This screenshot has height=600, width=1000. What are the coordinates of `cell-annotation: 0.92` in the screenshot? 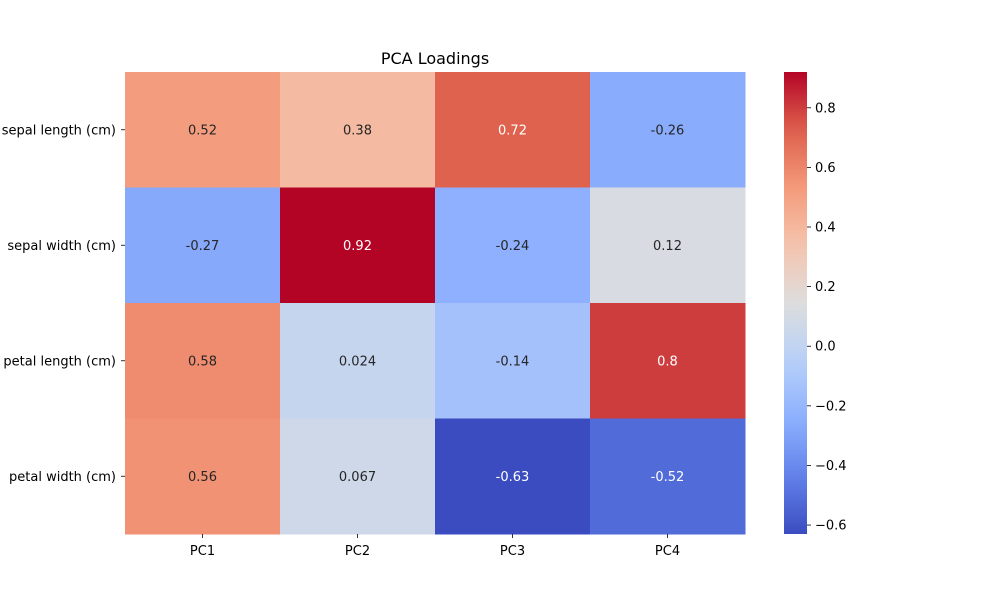 It's located at (357, 246).